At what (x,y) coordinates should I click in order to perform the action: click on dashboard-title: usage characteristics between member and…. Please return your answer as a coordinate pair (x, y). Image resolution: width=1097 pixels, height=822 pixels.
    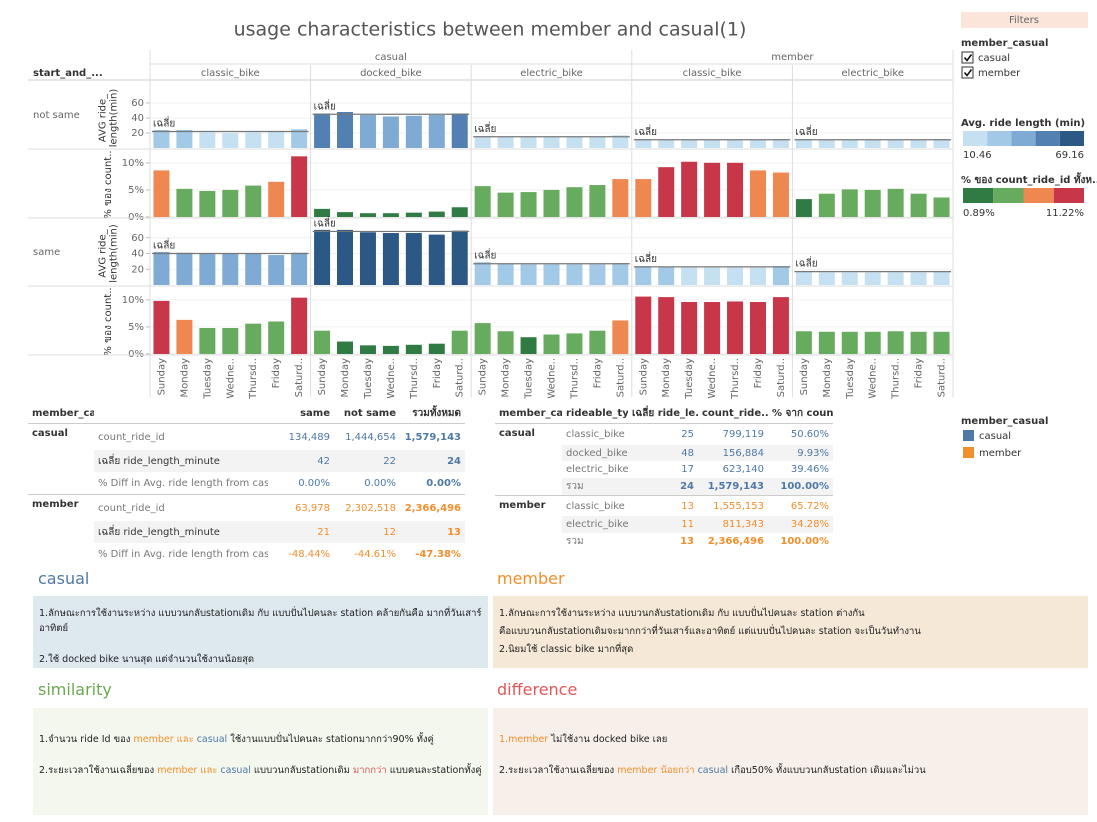
    Looking at the image, I should click on (490, 30).